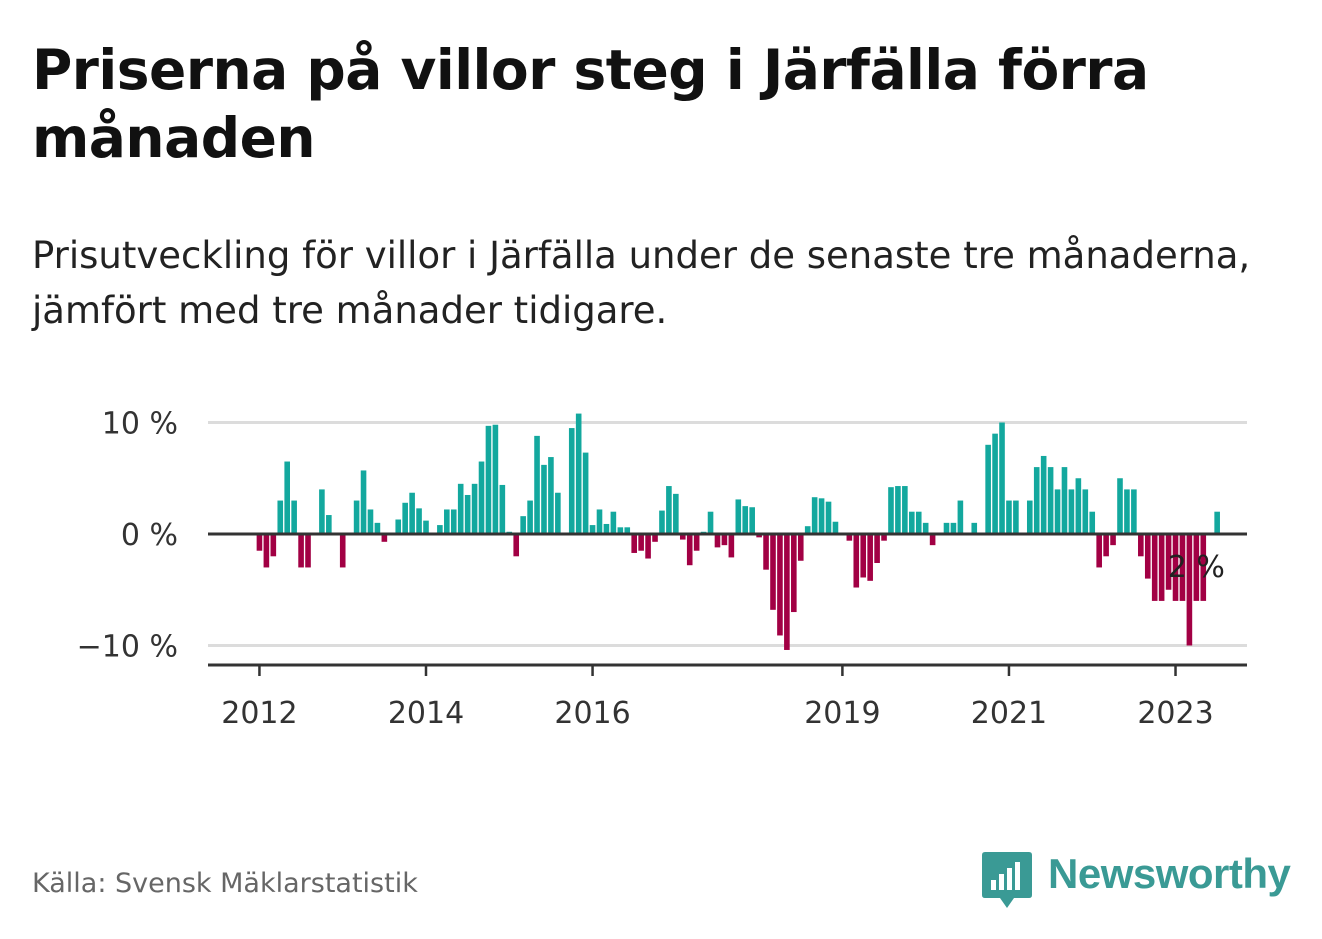 The image size is (1322, 939). I want to click on source-credit: Källa: Svensk Mäklarstatistik, so click(225, 883).